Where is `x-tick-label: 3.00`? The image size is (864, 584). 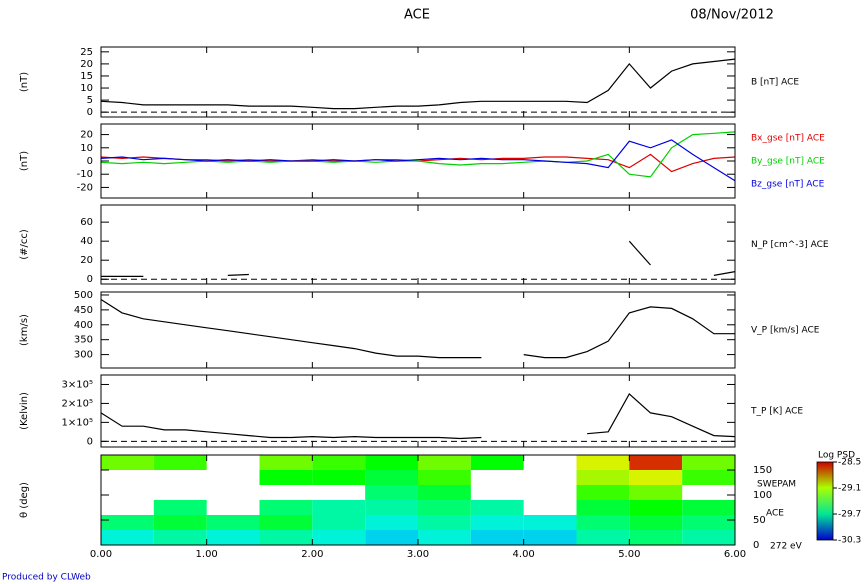 x-tick-label: 3.00 is located at coordinates (418, 554).